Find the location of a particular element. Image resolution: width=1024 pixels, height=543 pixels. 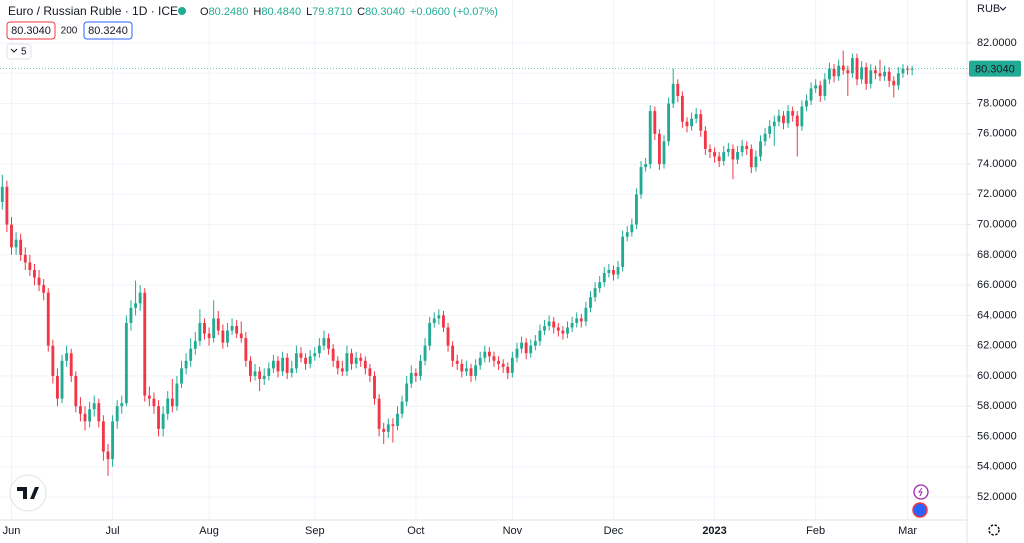

l-label: L is located at coordinates (309, 12).